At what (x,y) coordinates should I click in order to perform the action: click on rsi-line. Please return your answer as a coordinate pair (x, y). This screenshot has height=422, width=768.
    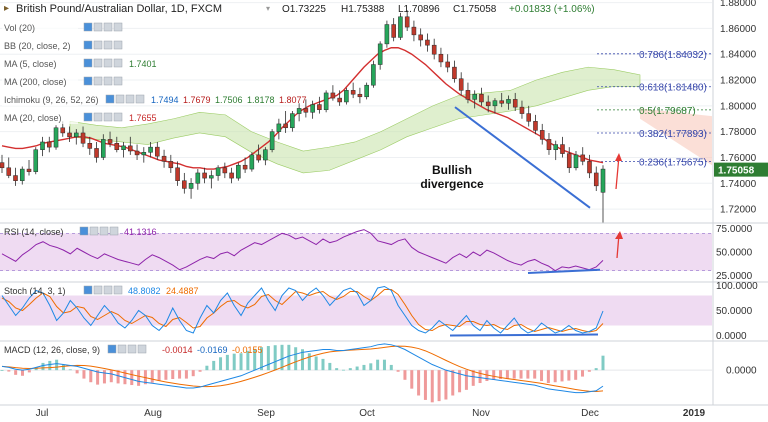
    Looking at the image, I should click on (302, 250).